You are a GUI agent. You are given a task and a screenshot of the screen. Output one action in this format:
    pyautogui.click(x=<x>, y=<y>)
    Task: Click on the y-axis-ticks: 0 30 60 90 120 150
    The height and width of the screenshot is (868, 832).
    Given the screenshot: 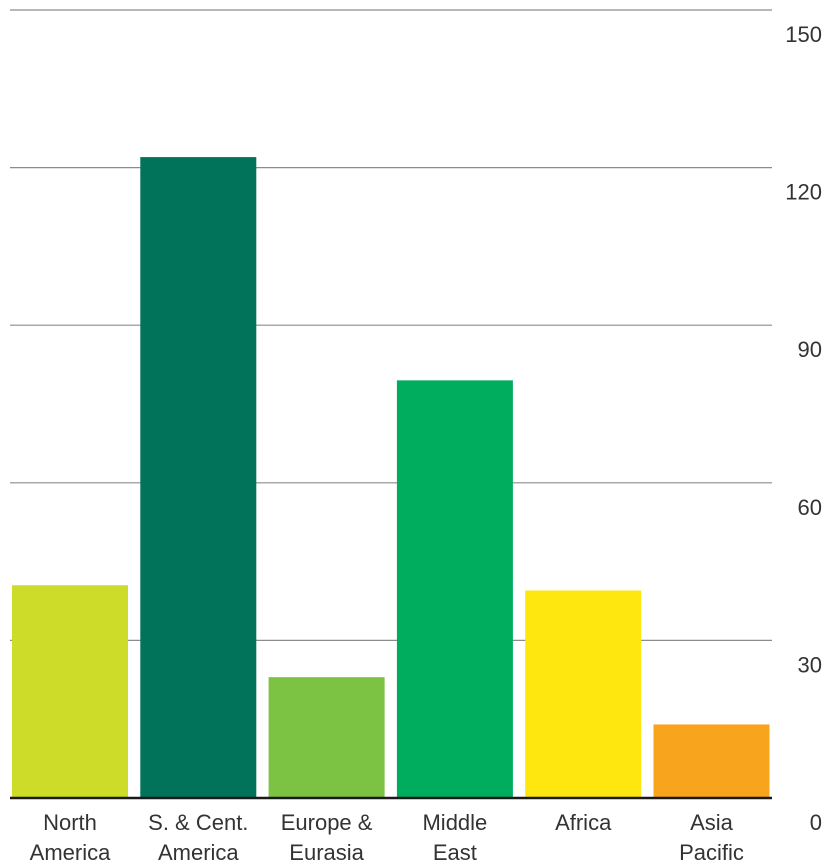 What is the action you would take?
    pyautogui.click(x=803, y=428)
    